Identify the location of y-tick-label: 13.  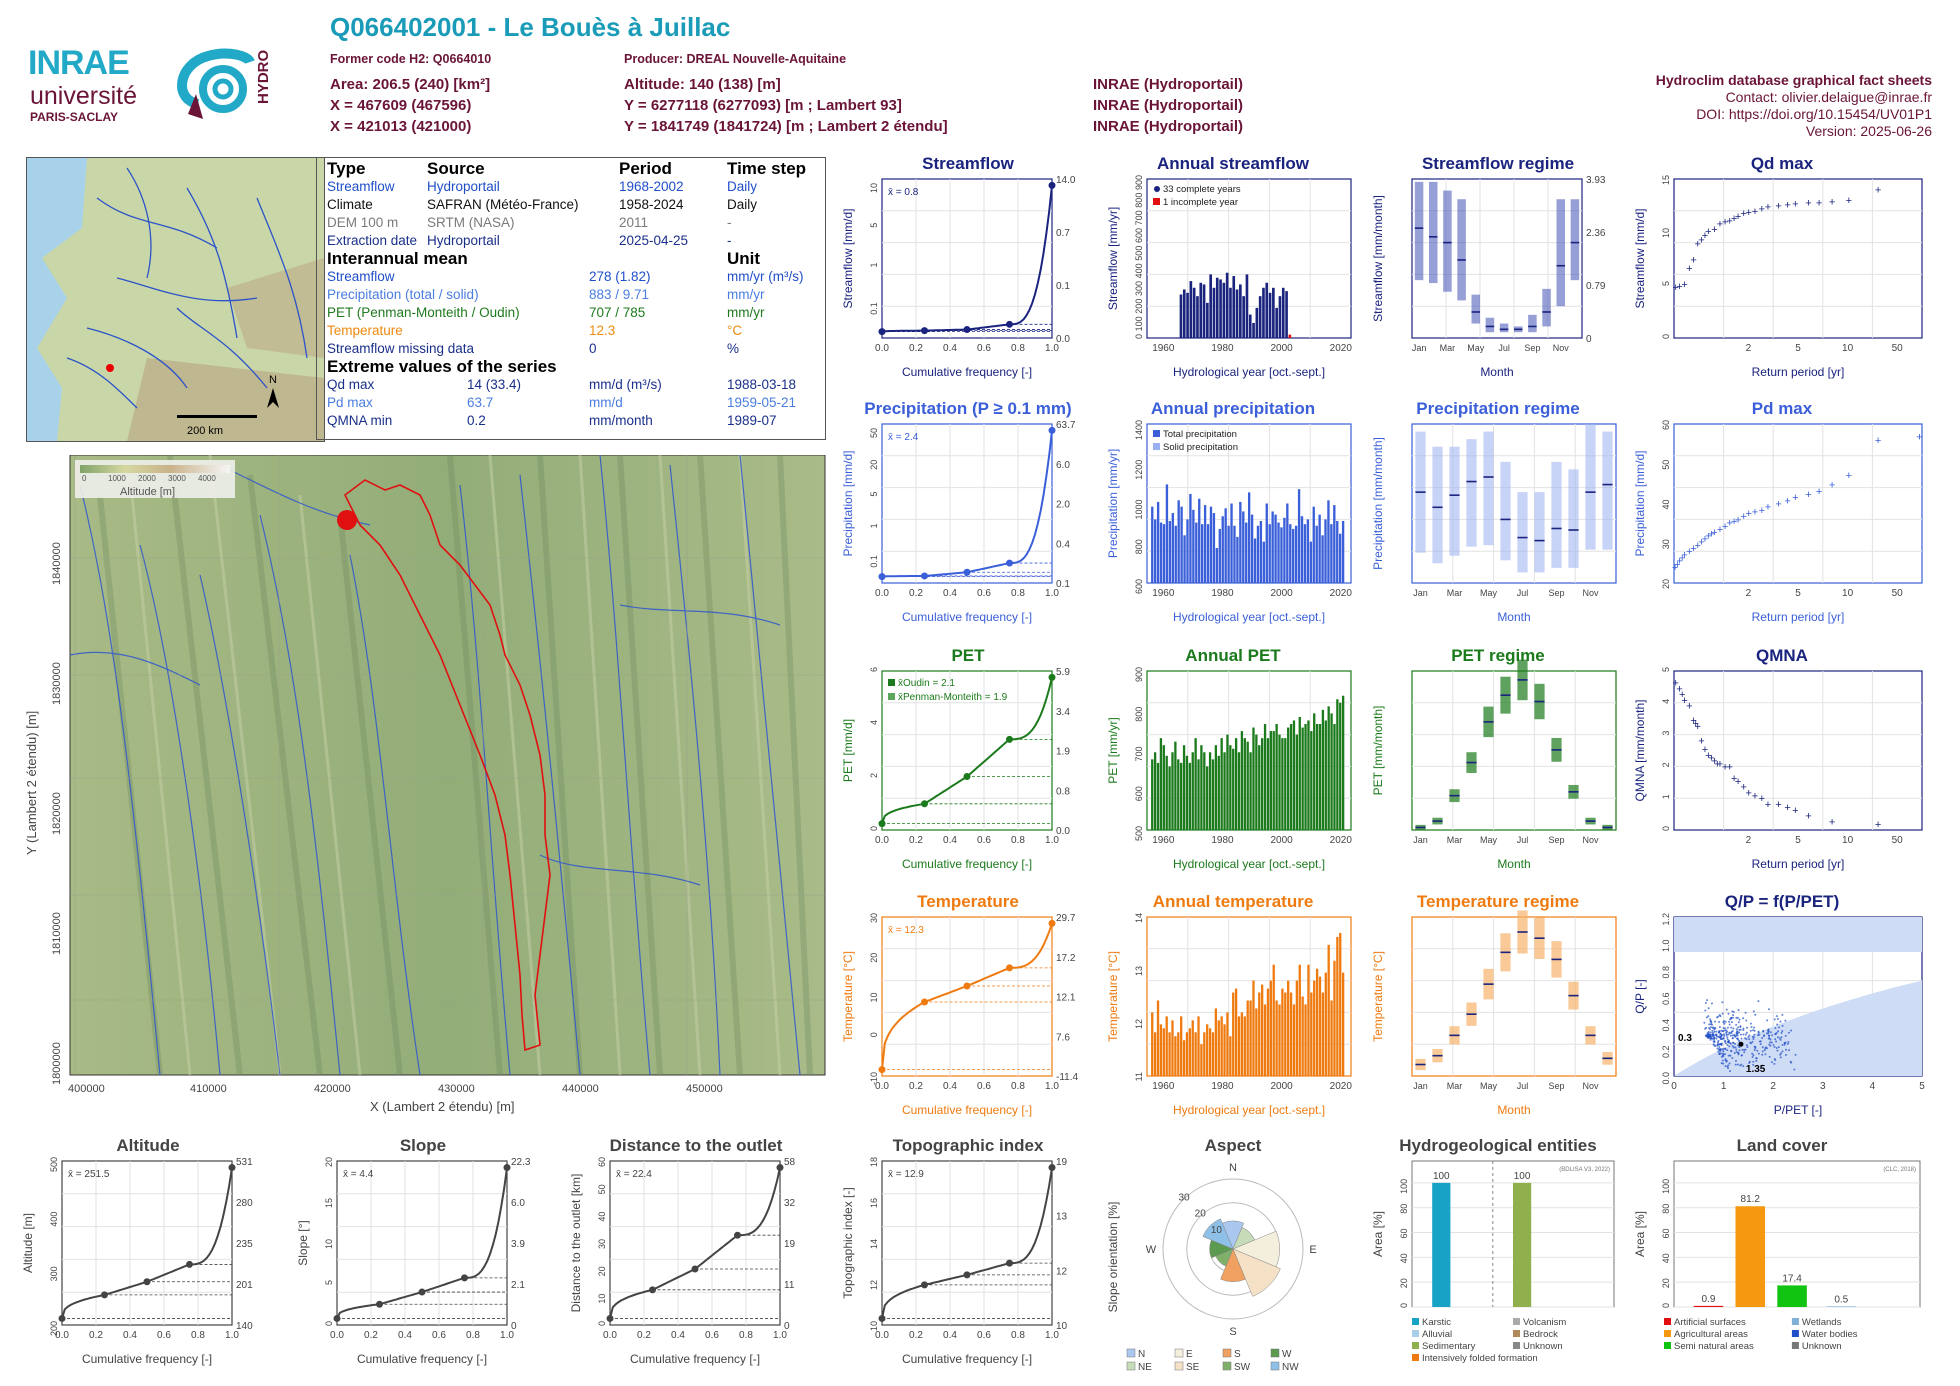
(1139, 971).